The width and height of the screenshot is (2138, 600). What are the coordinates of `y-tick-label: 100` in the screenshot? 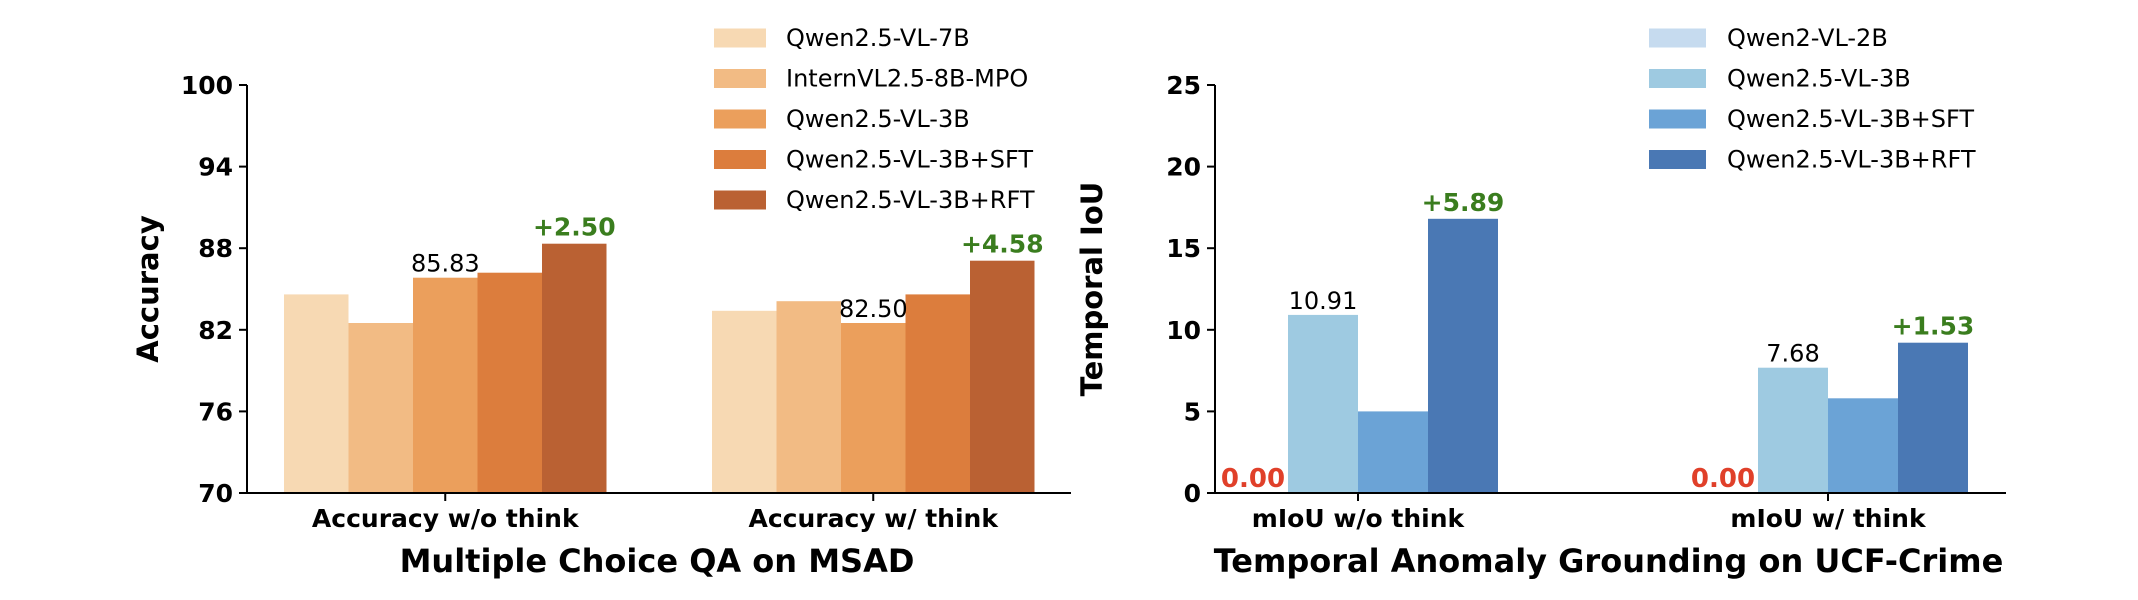 It's located at (207, 85).